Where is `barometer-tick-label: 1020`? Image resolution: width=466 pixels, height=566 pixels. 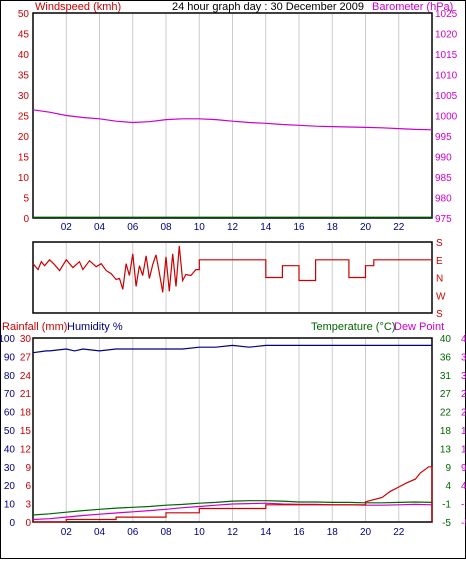
barometer-tick-label: 1020 is located at coordinates (446, 35).